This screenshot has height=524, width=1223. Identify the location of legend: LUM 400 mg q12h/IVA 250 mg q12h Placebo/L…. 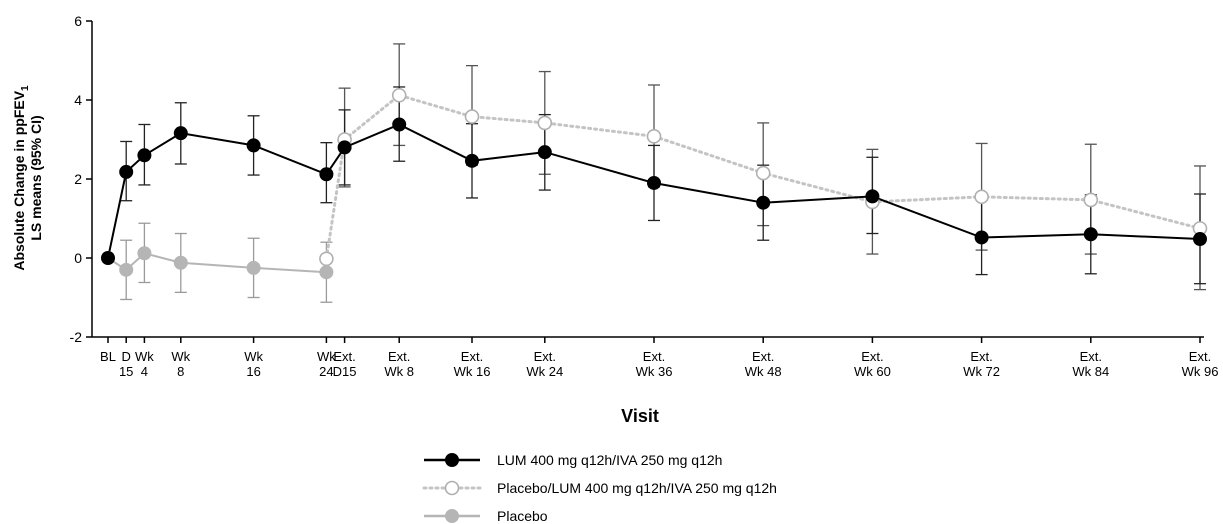
(599, 488).